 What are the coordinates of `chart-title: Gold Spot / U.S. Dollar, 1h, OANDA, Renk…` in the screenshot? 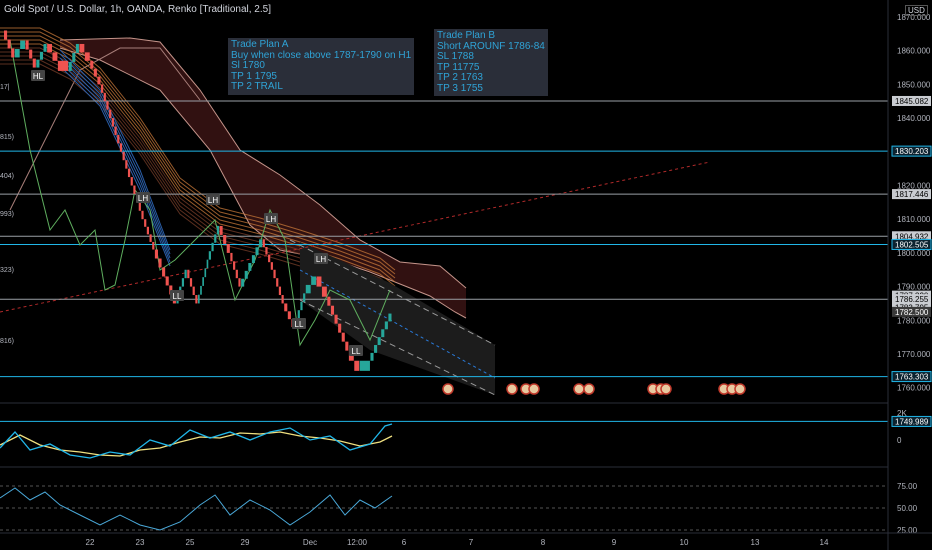 It's located at (137, 9).